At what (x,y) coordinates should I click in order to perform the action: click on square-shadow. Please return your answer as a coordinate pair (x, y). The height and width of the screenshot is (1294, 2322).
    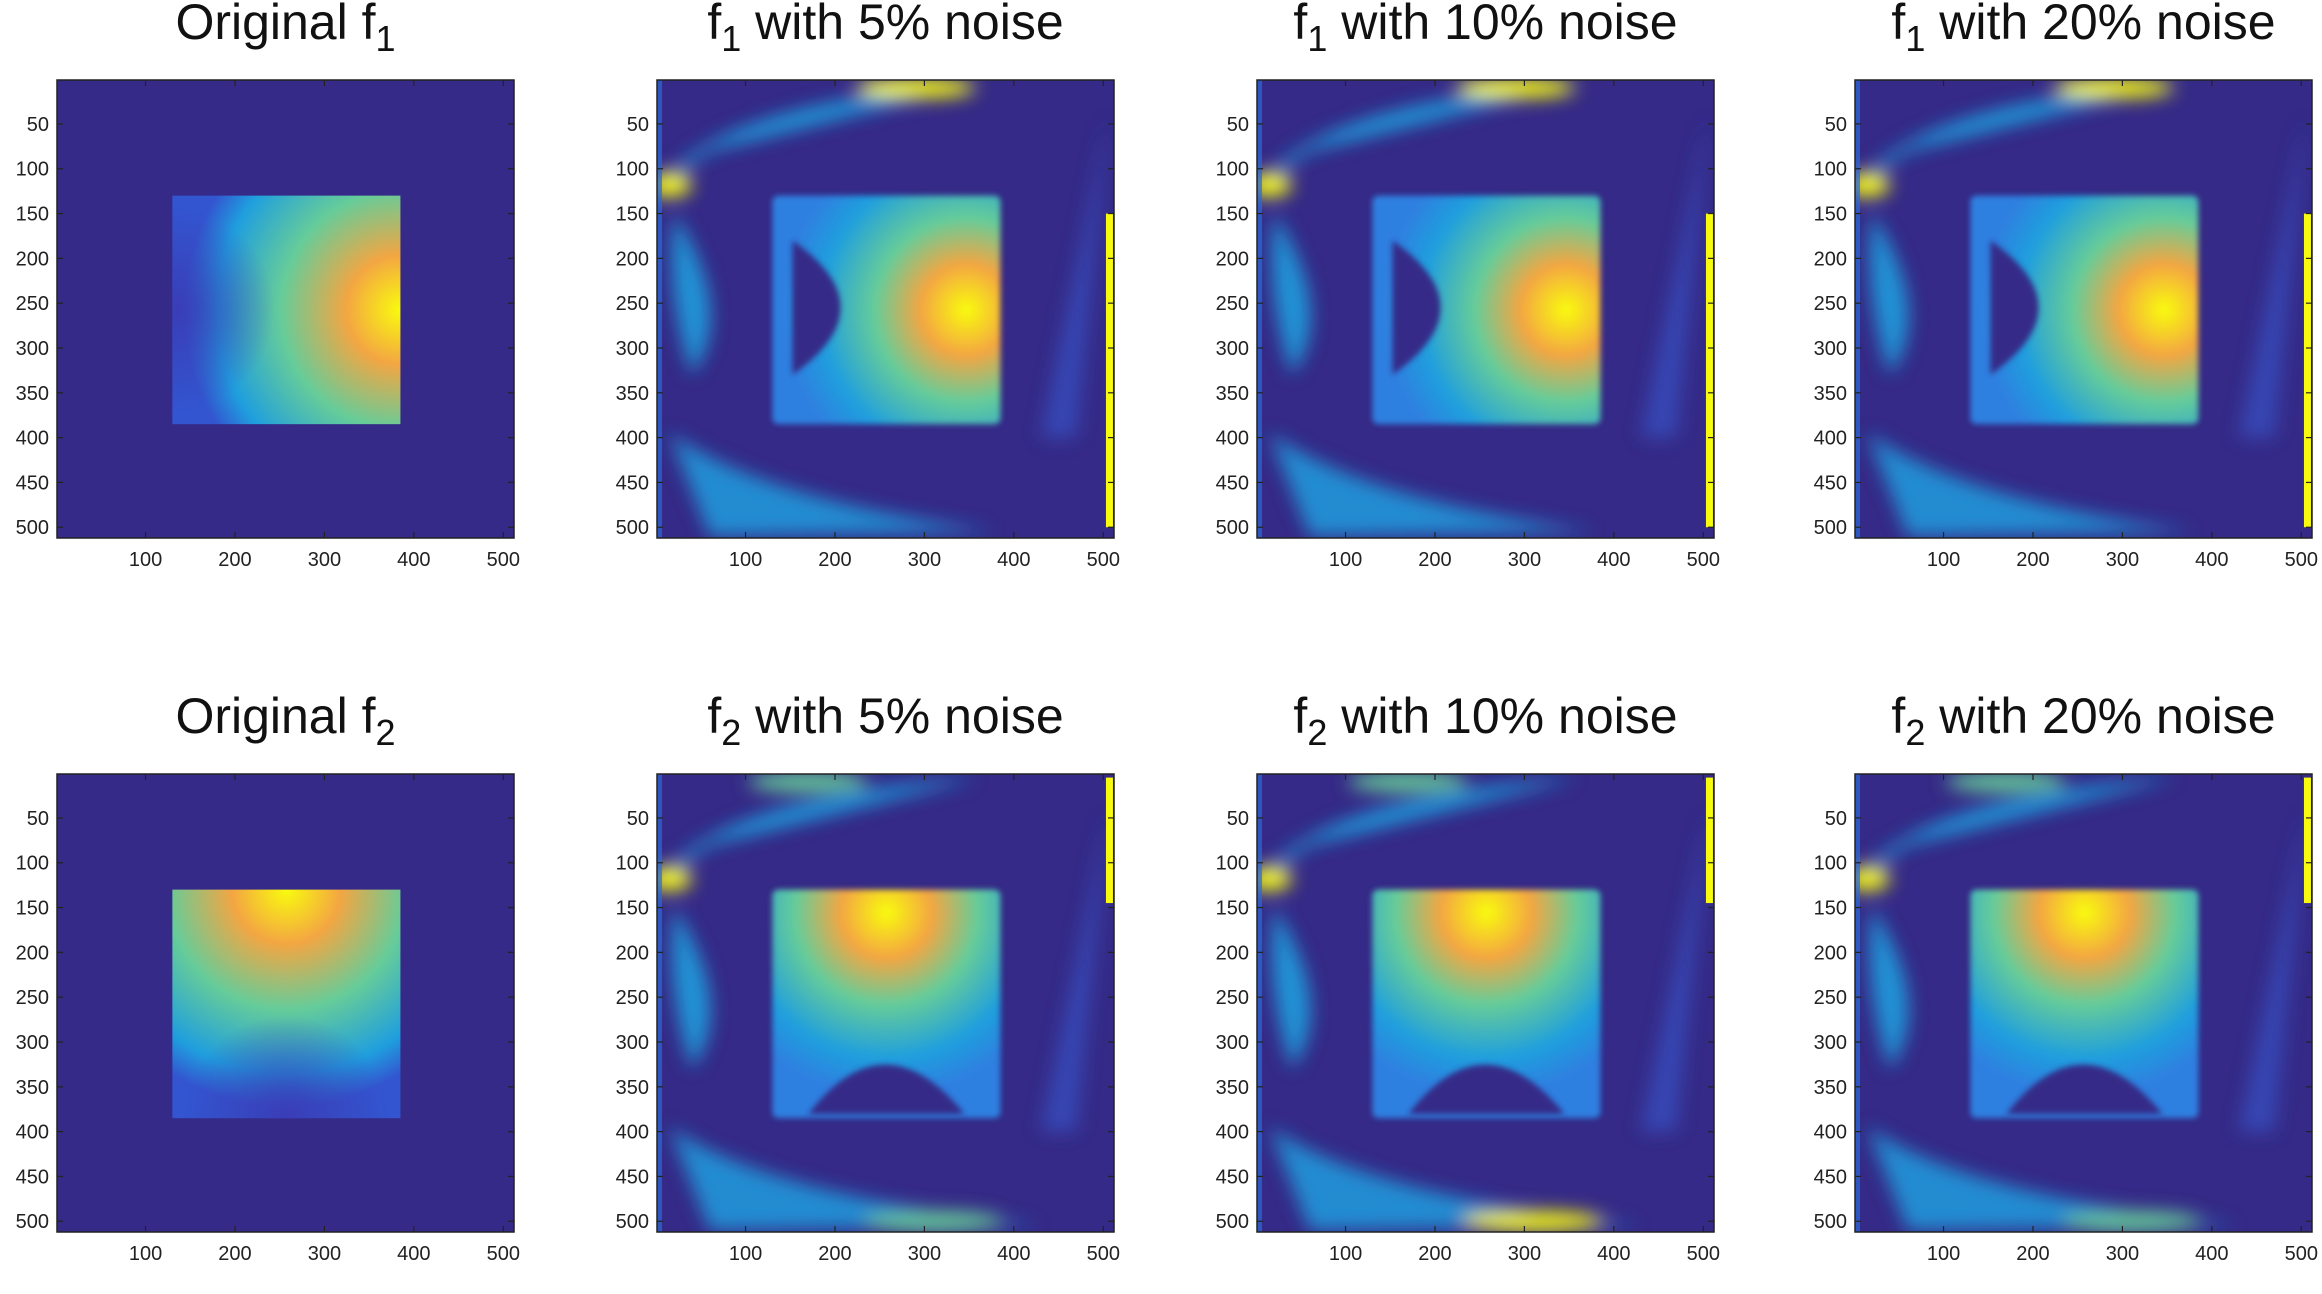
    Looking at the image, I should click on (286, 1004).